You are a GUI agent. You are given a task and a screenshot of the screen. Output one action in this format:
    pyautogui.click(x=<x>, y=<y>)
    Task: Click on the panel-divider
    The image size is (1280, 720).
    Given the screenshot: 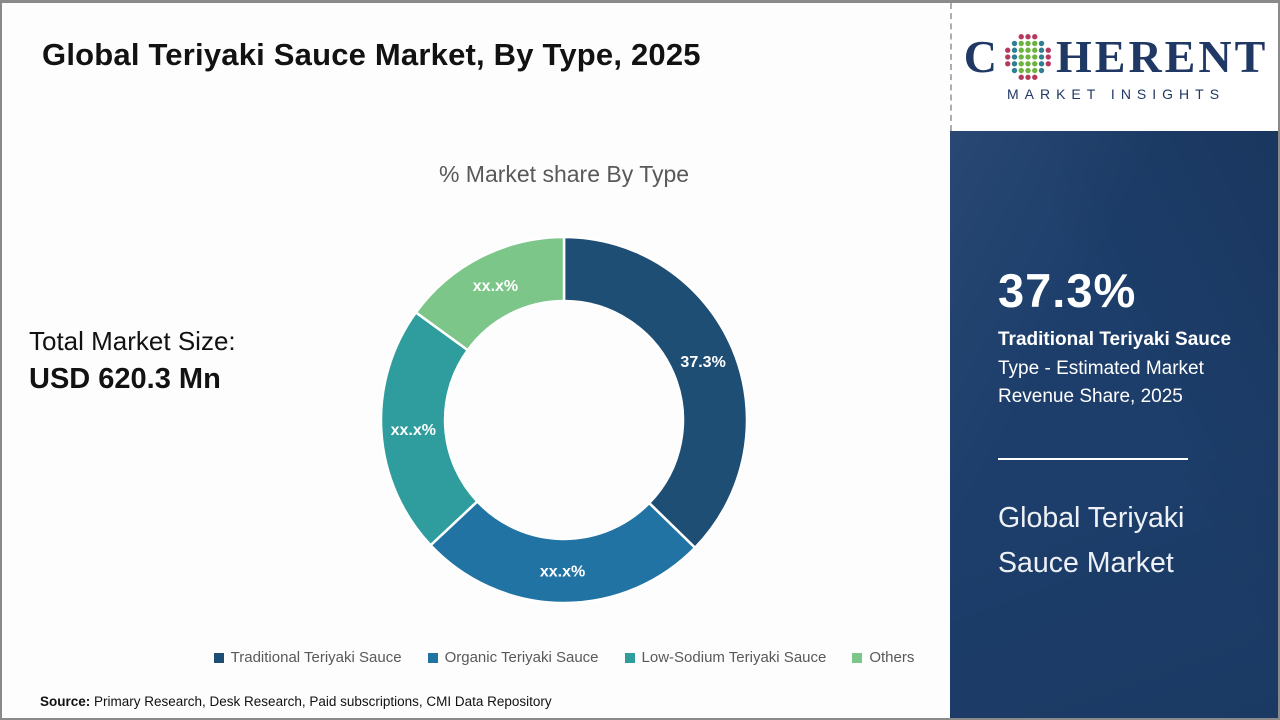 What is the action you would take?
    pyautogui.click(x=1093, y=458)
    